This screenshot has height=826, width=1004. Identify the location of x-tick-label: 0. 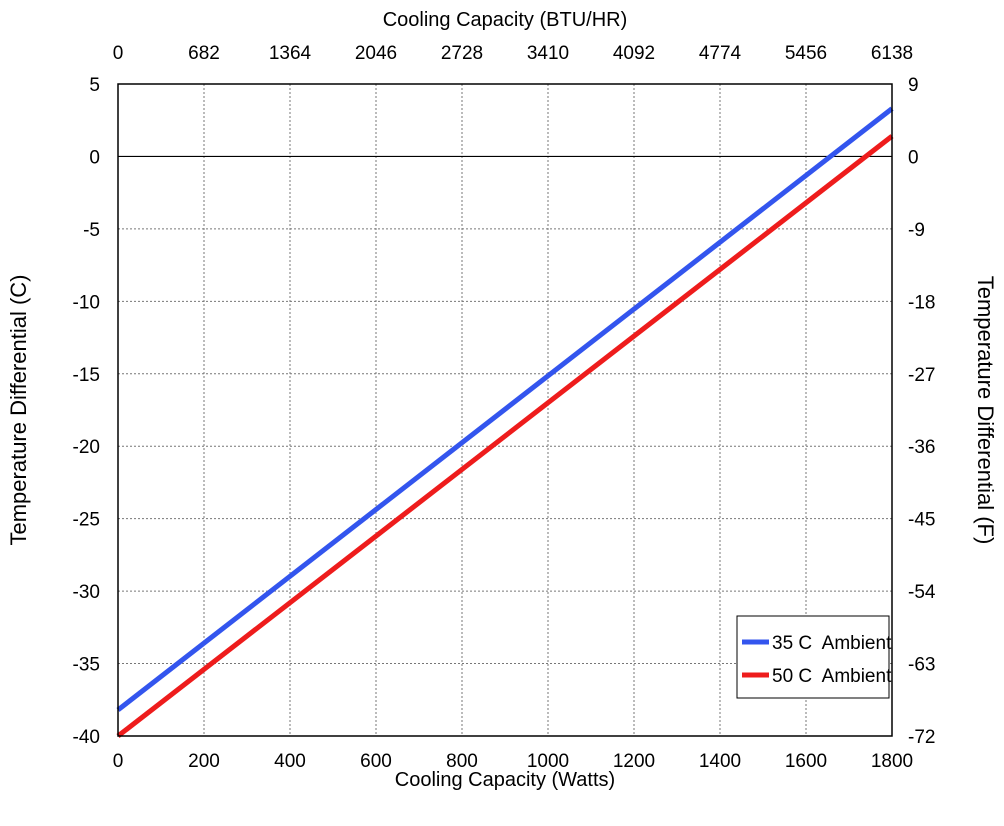
(118, 761).